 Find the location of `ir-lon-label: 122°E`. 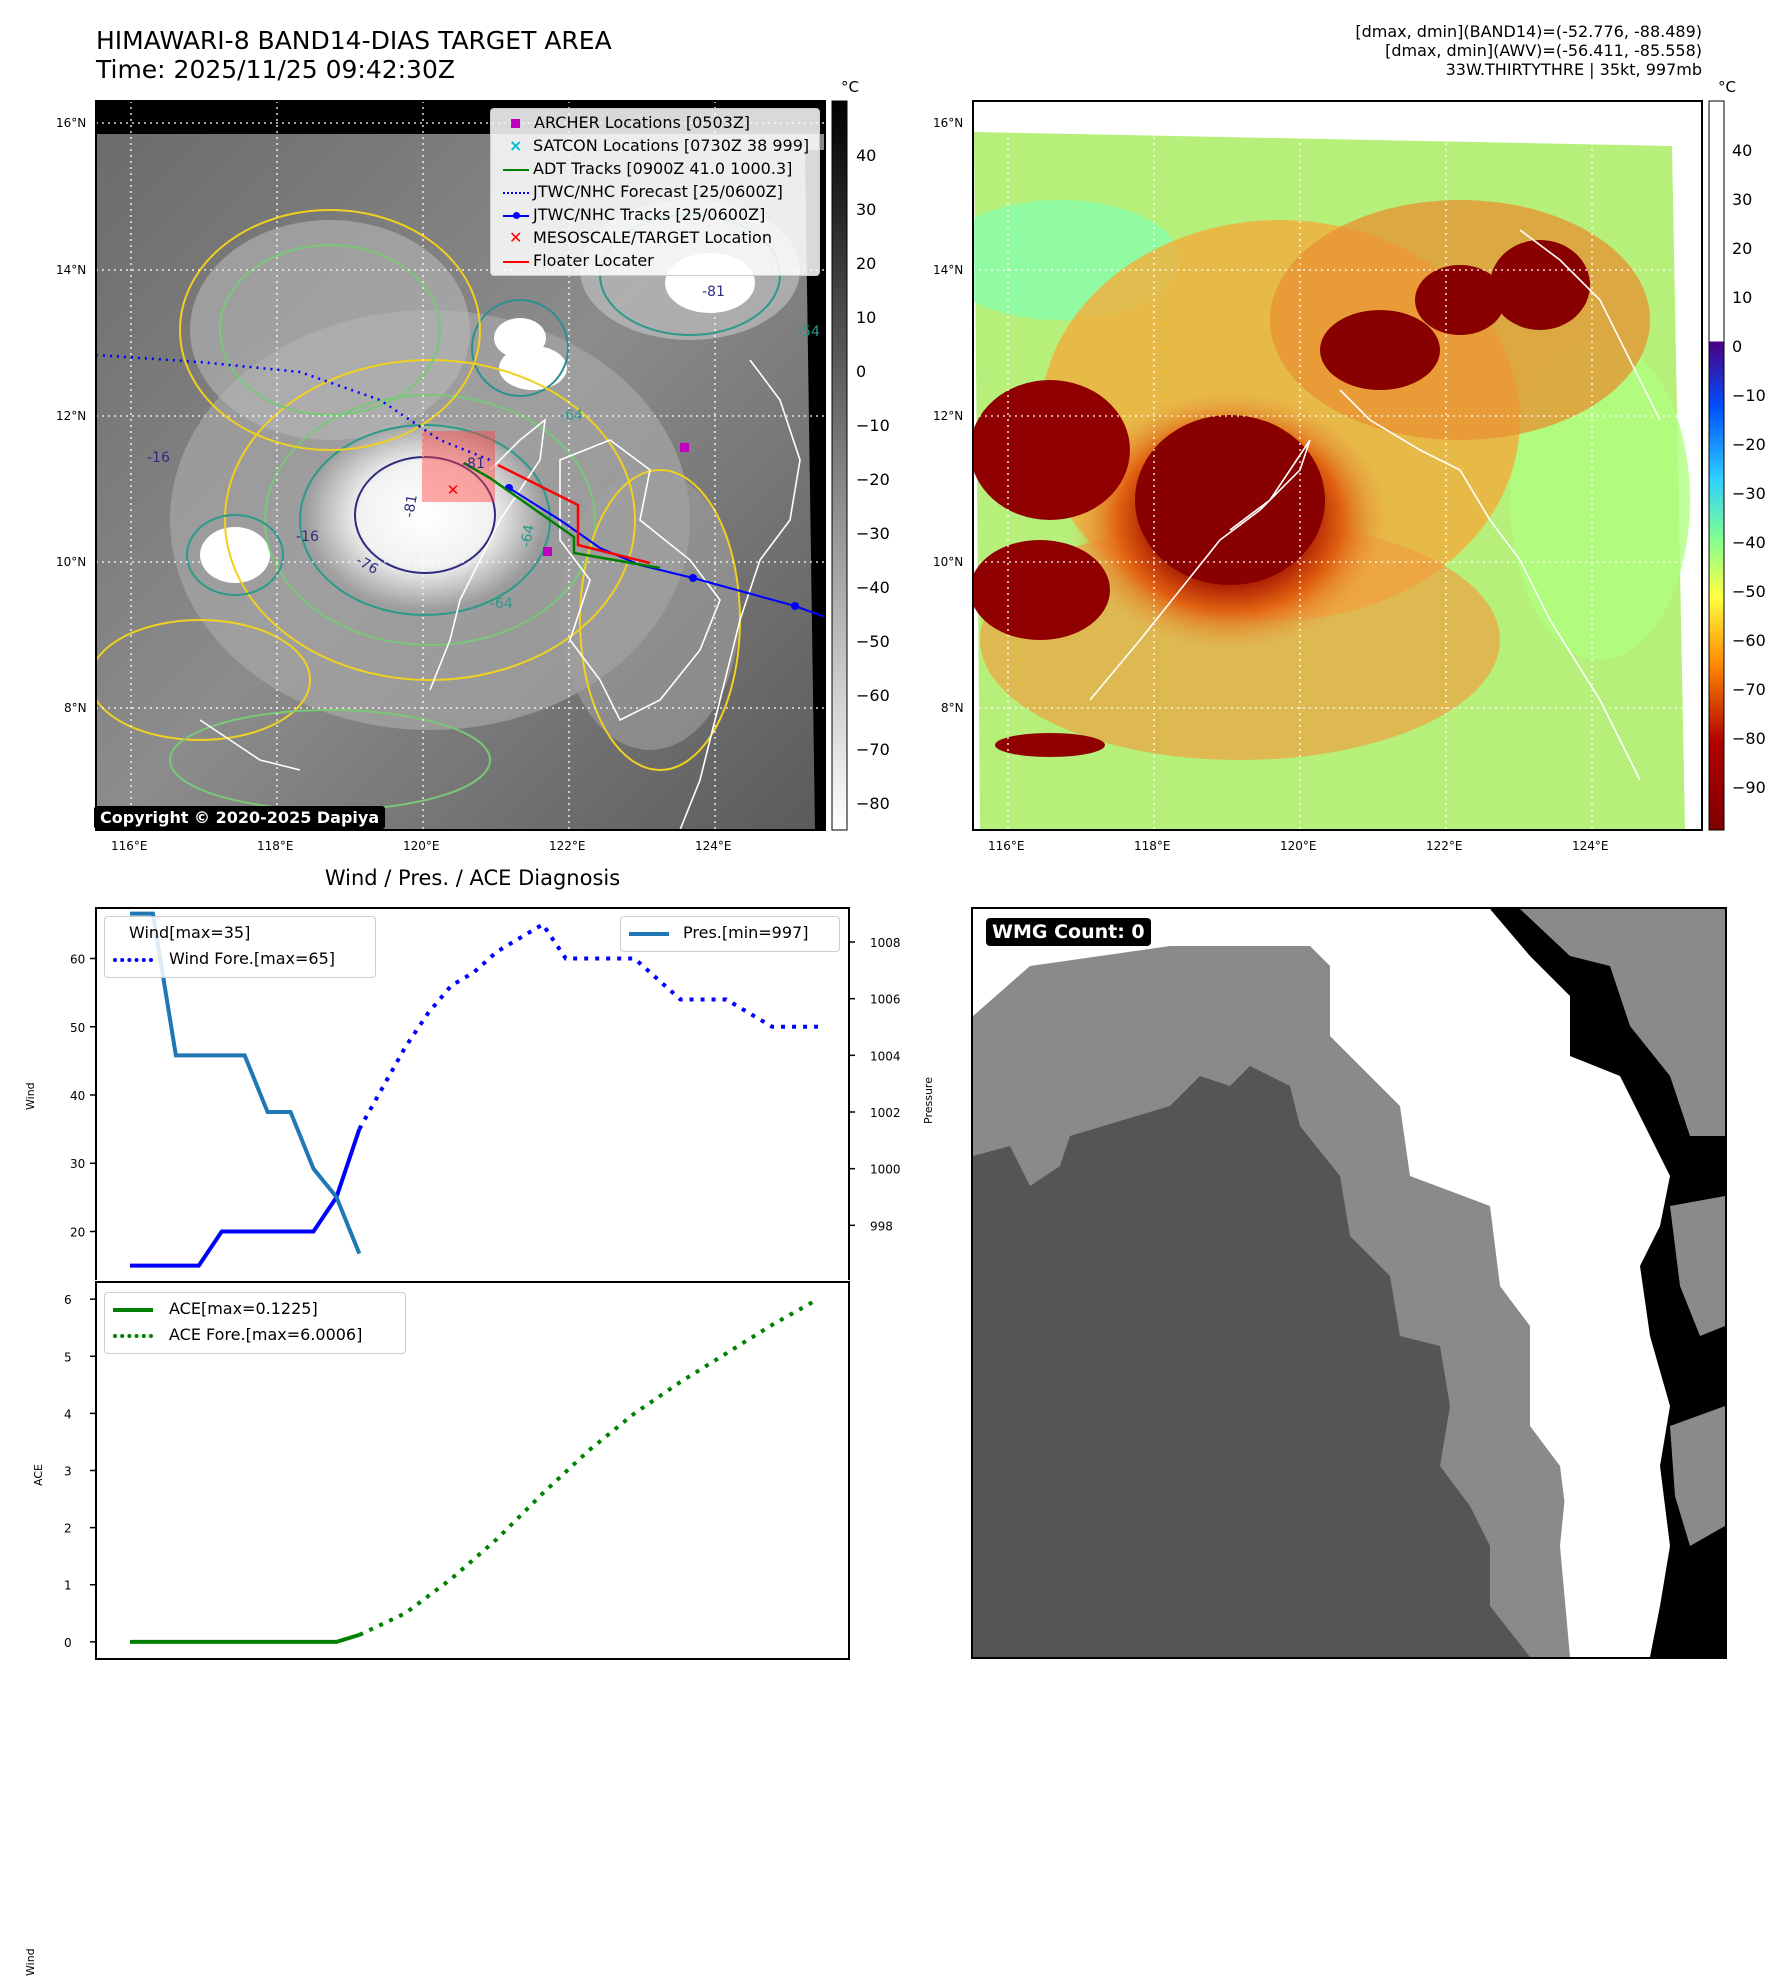

ir-lon-label: 122°E is located at coordinates (567, 846).